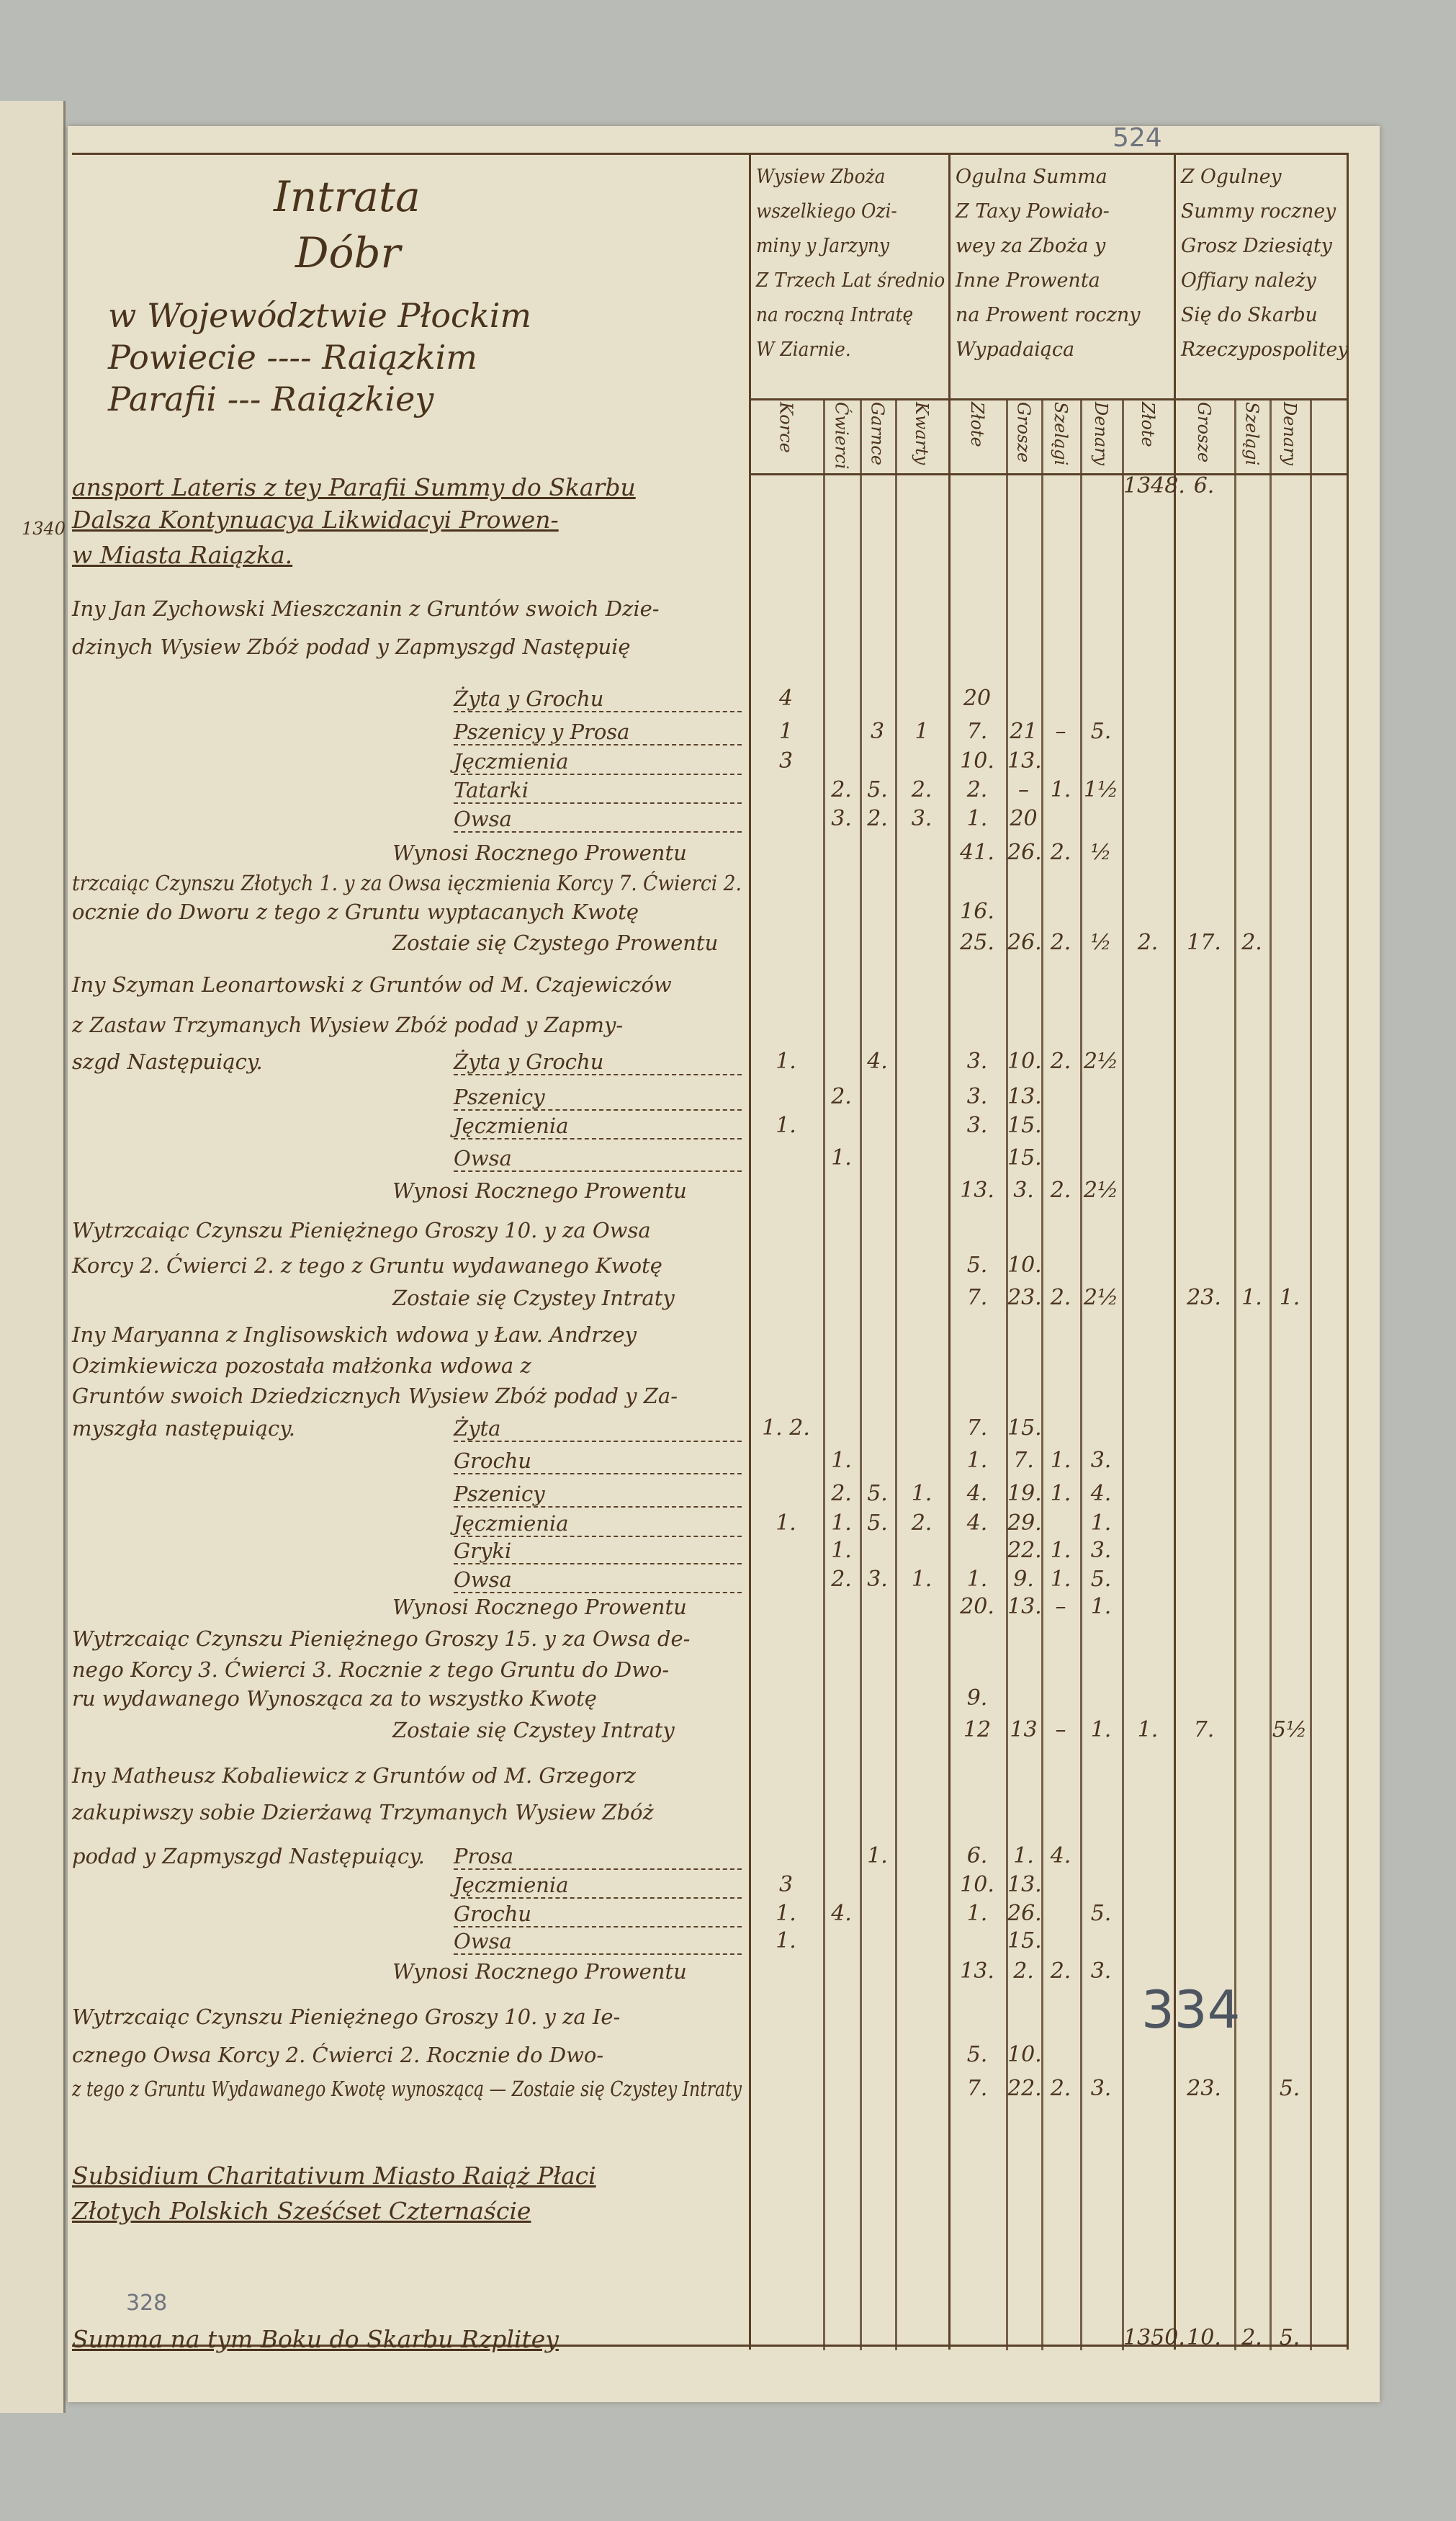 This screenshot has height=2521, width=1456. I want to click on left-page-figure: 1340, so click(44, 529).